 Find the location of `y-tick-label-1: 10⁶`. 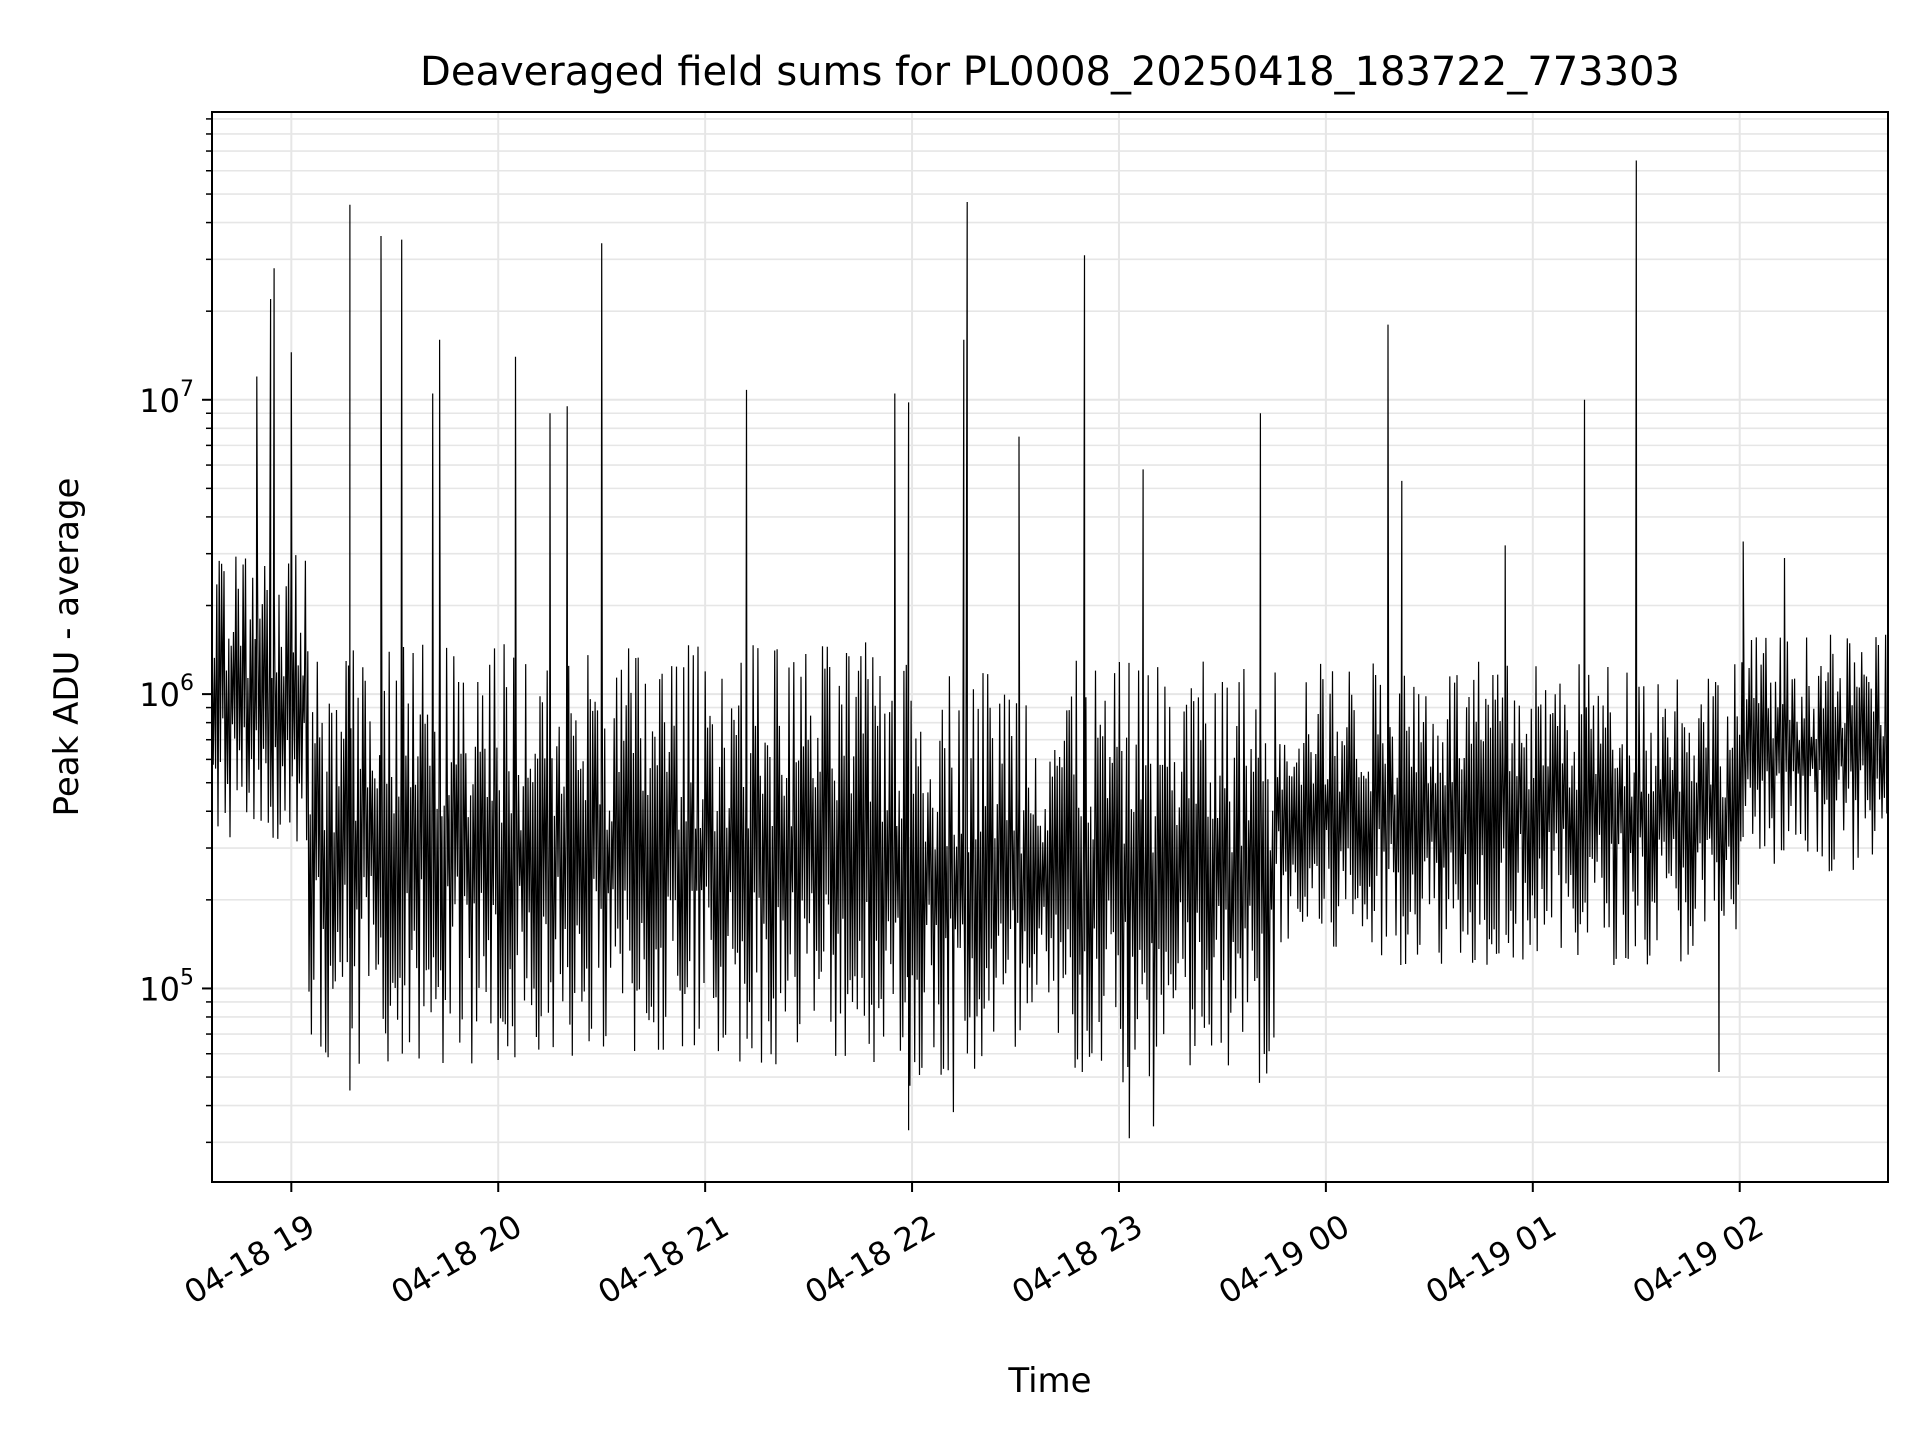

y-tick-label-1: 10⁶ is located at coordinates (166, 692).